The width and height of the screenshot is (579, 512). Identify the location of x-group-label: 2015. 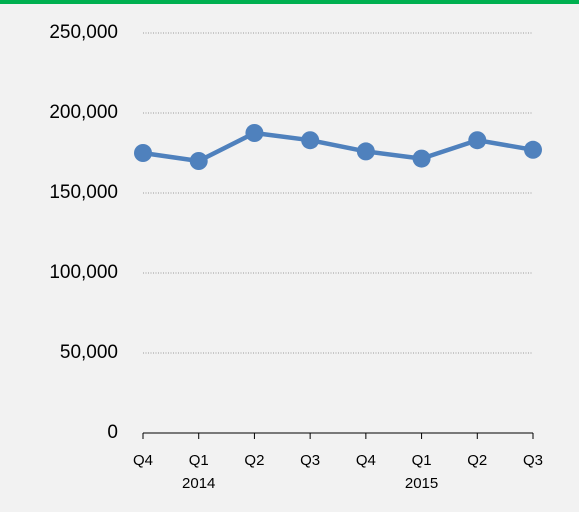
(421, 483).